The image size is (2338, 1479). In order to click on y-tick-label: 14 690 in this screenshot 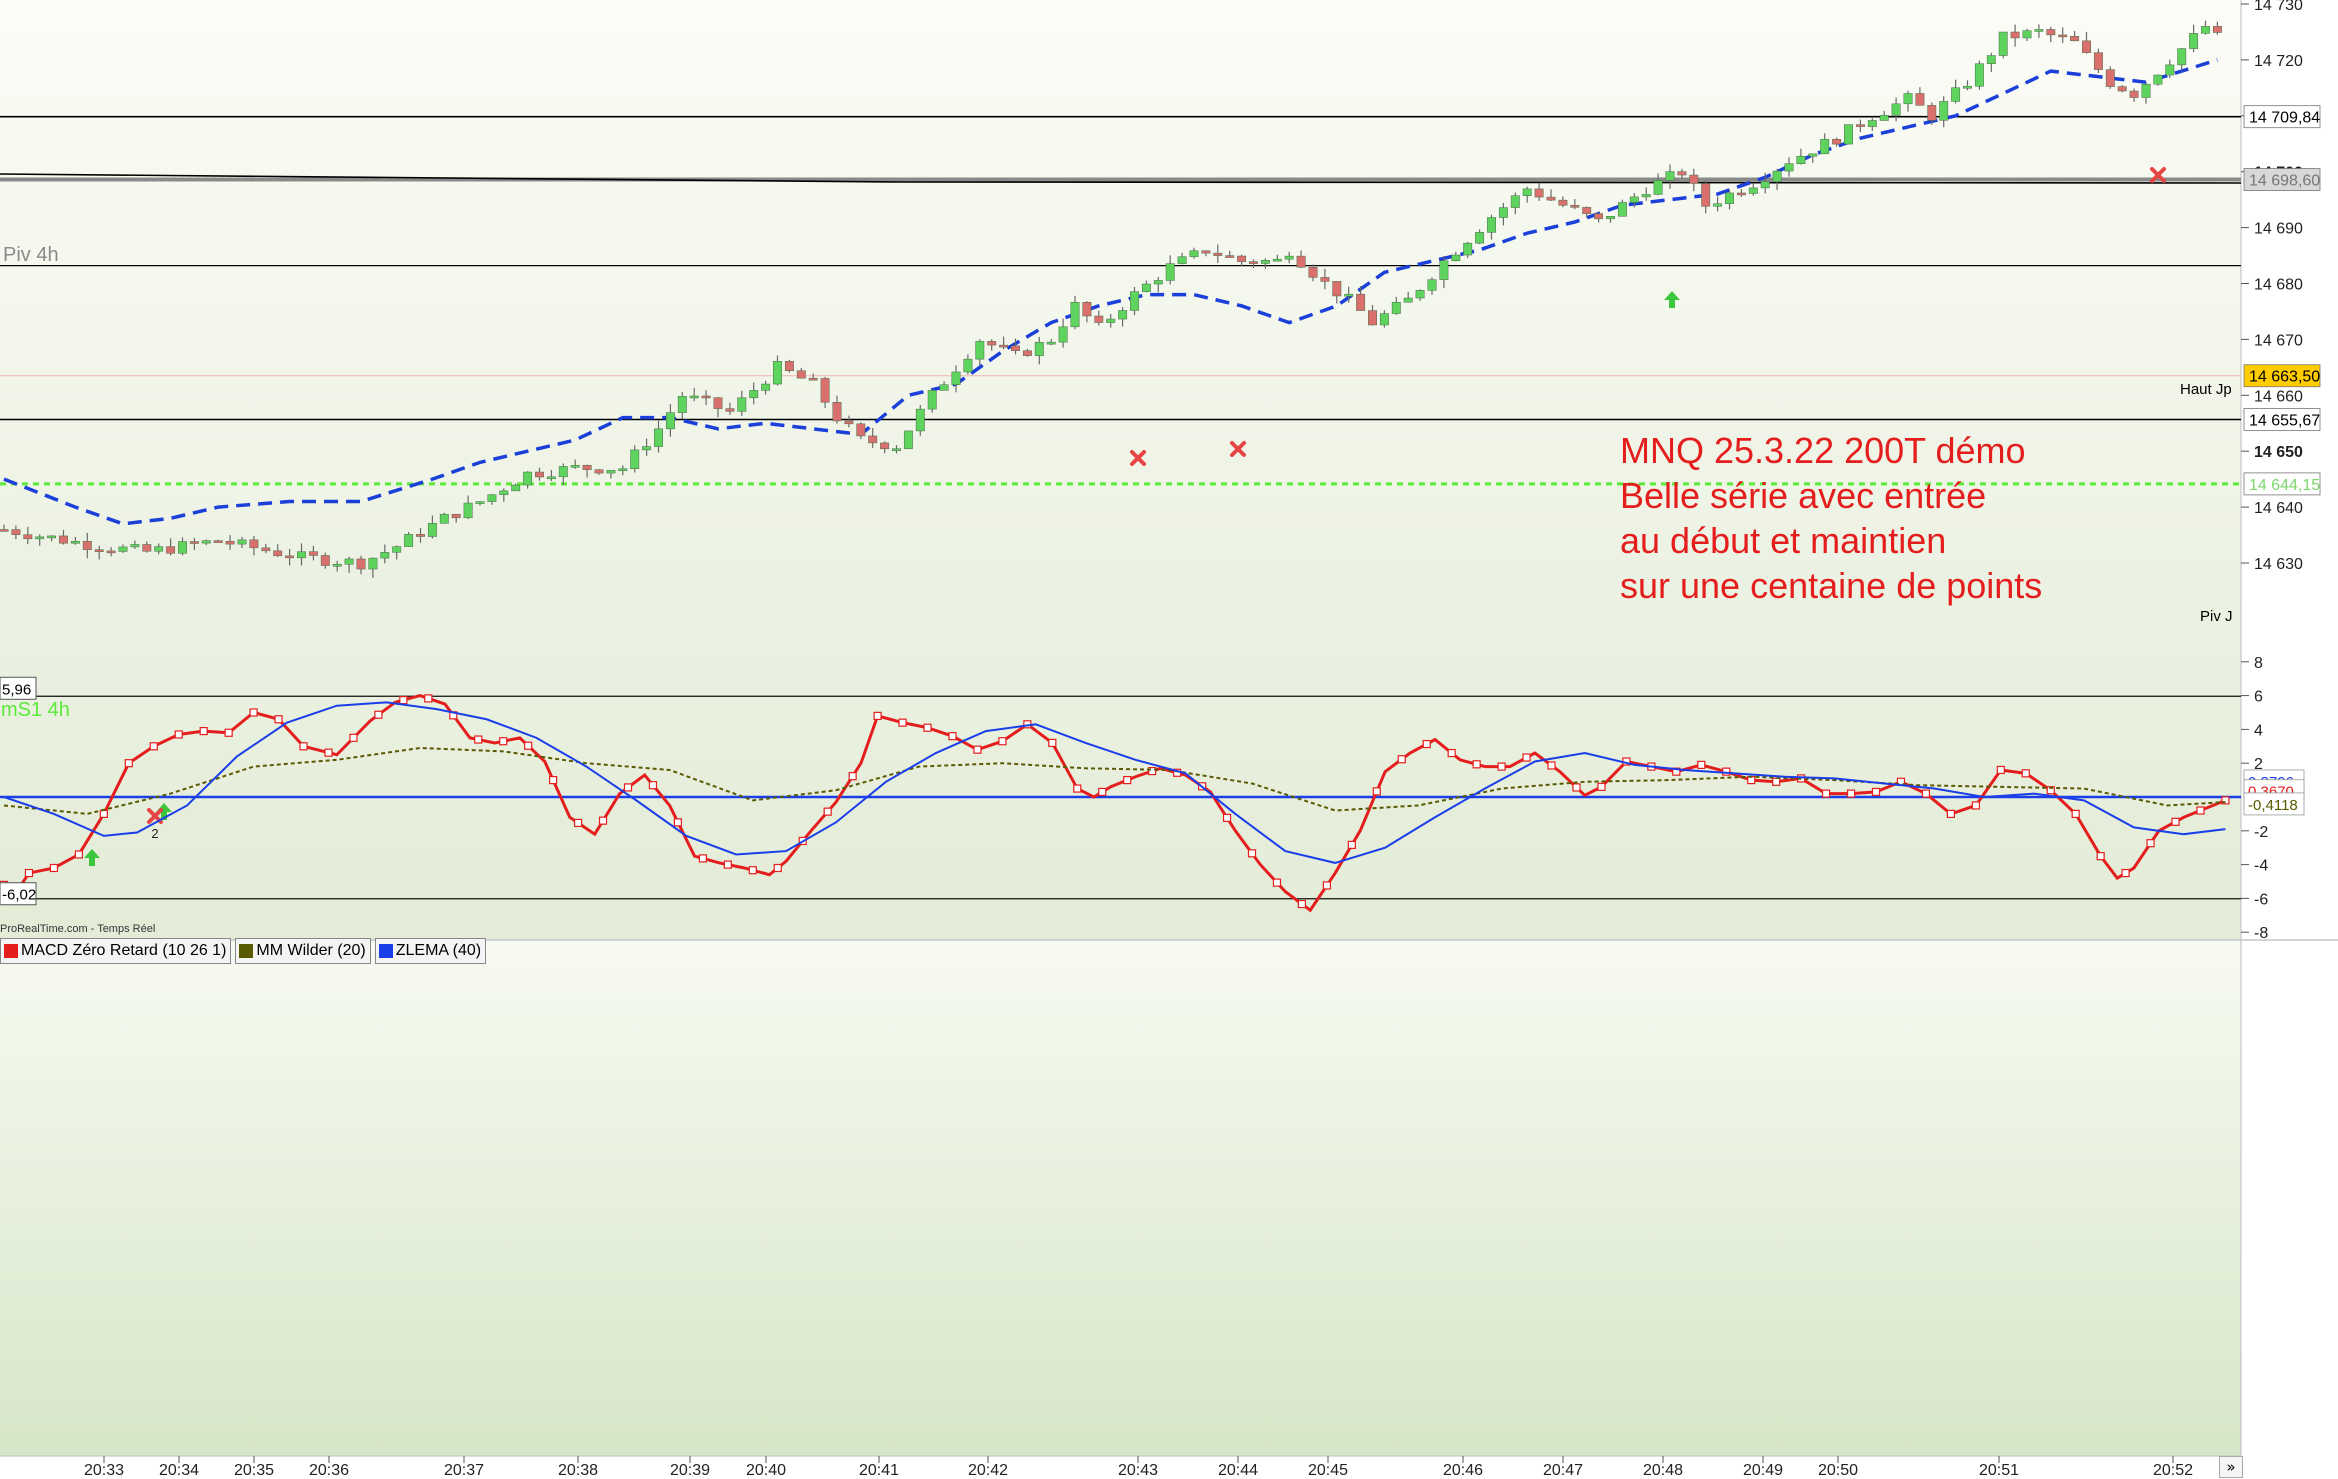, I will do `click(2278, 229)`.